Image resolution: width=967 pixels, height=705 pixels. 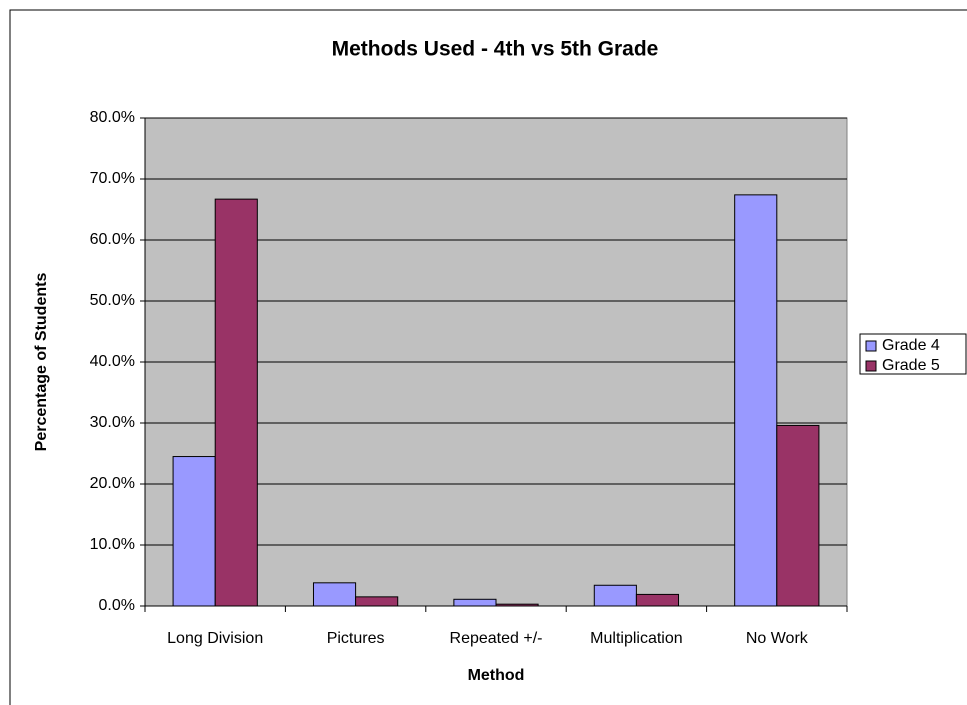 I want to click on y-tick-label: 80.0%, so click(x=112, y=117).